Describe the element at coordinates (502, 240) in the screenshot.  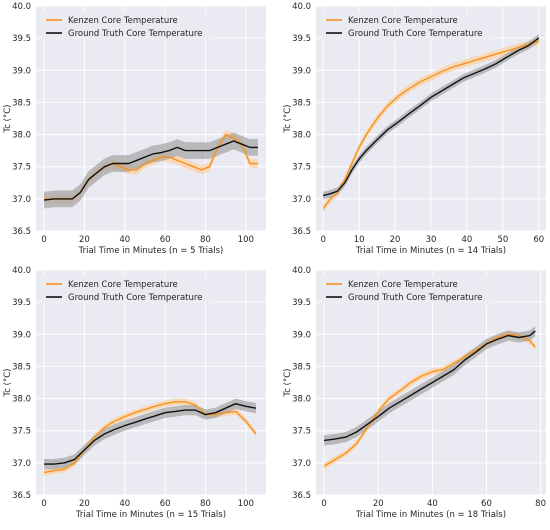
I see `x-tick-label: 50` at that location.